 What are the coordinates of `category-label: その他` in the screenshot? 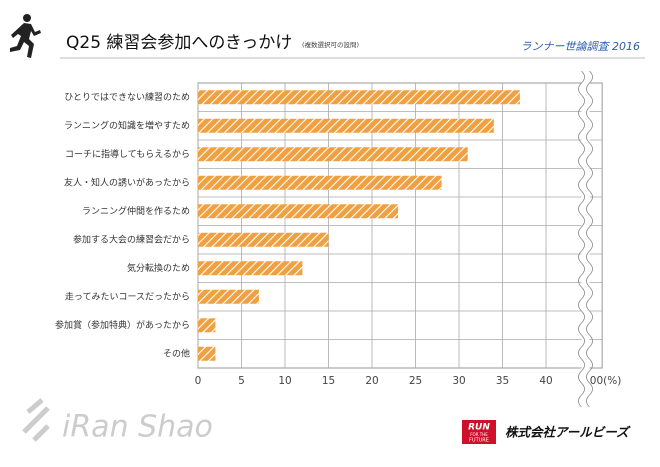 It's located at (176, 353).